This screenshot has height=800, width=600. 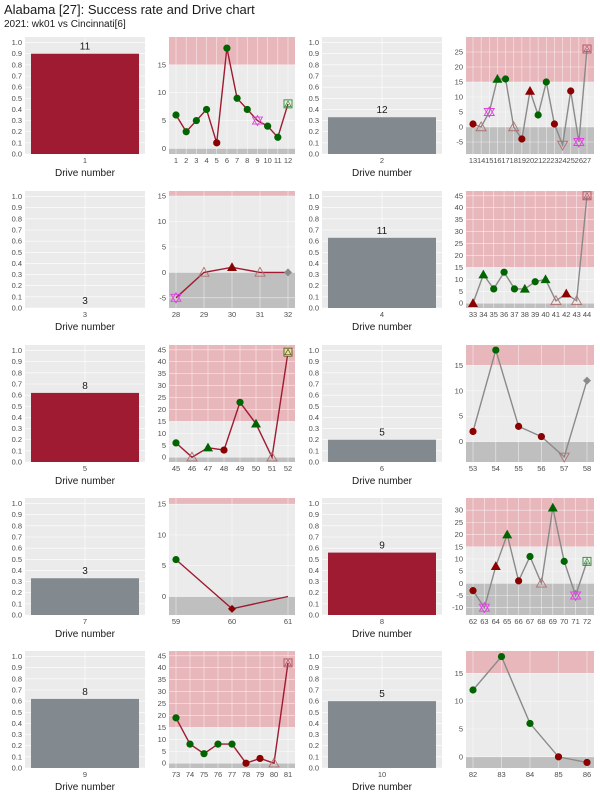 What do you see at coordinates (473, 314) in the screenshot?
I see `x-tick-label: 33` at bounding box center [473, 314].